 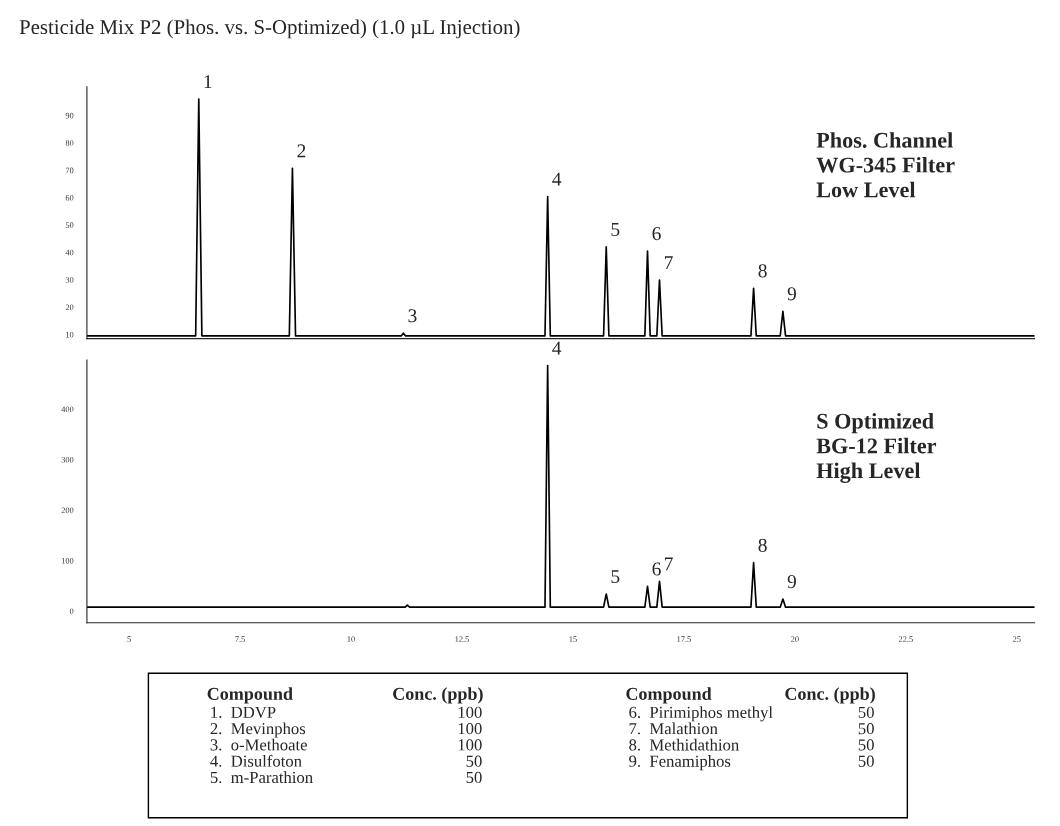 I want to click on y-tick-label: 80, so click(x=69, y=143).